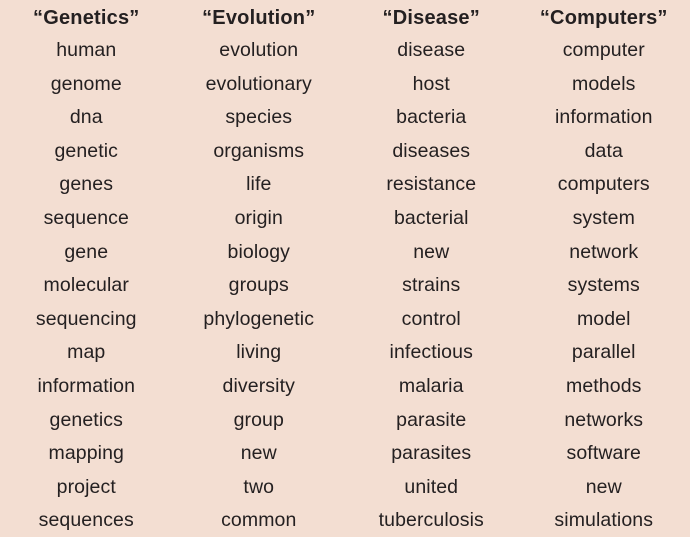 The height and width of the screenshot is (537, 690). I want to click on word-item: computers, so click(603, 184).